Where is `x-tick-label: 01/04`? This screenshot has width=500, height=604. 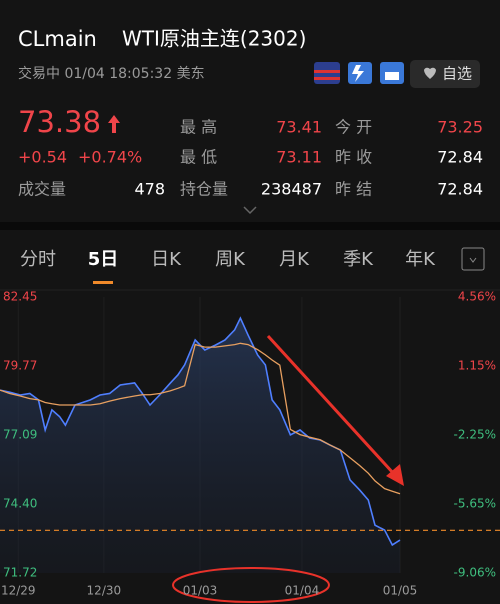 x-tick-label: 01/04 is located at coordinates (302, 591).